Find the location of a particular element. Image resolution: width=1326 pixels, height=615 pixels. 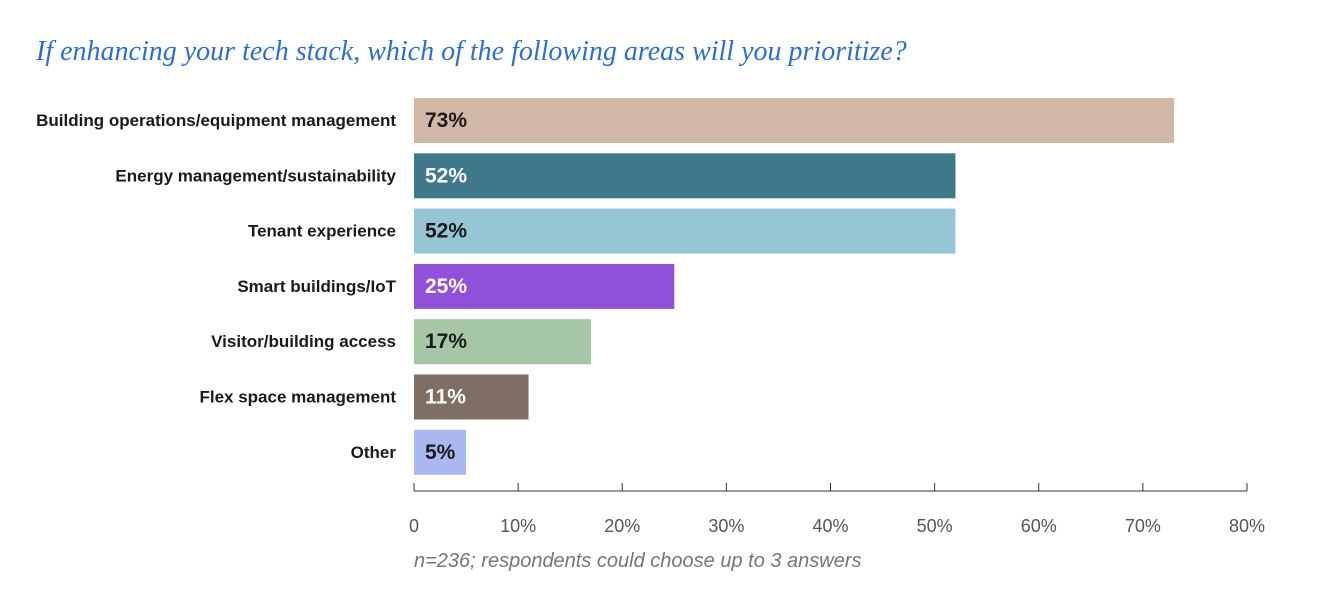

category-label: Tenant experience is located at coordinates (322, 231).